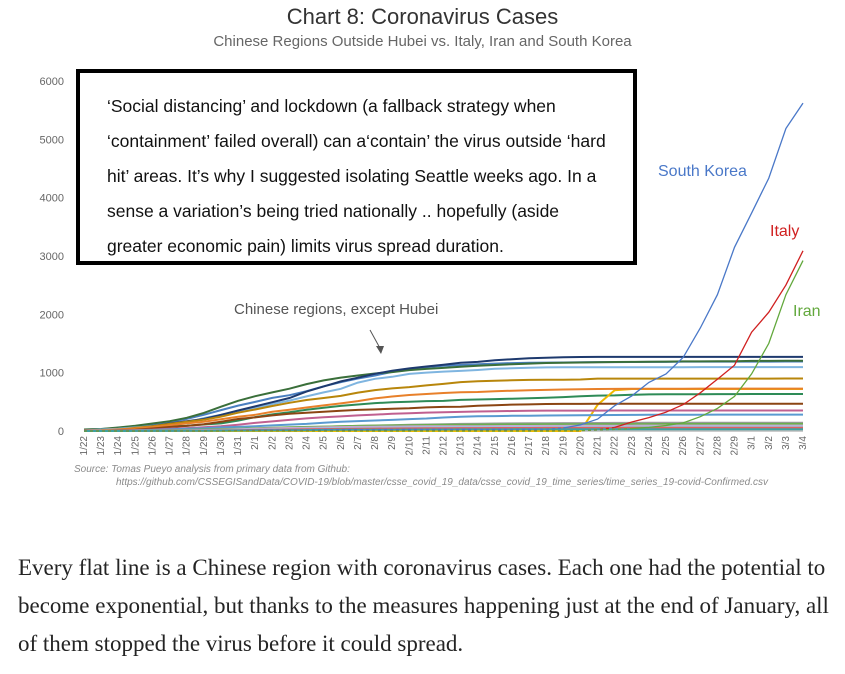  What do you see at coordinates (769, 443) in the screenshot?
I see `x-tick-label: 3/2` at bounding box center [769, 443].